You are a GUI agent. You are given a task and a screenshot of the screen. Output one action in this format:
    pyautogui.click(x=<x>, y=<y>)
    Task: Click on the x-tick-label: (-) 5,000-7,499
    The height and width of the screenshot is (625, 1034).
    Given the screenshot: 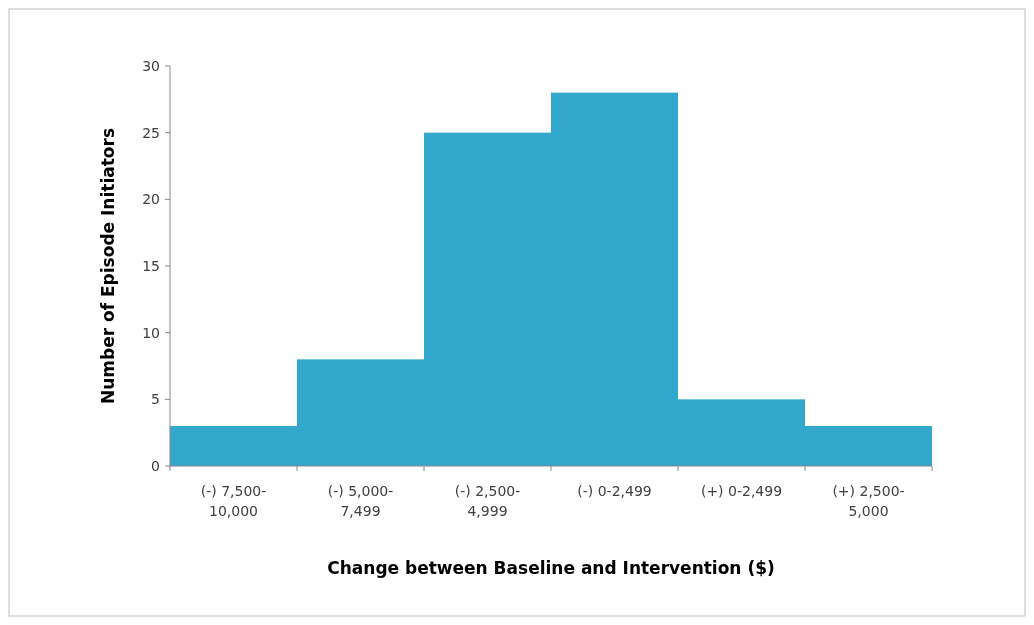 What is the action you would take?
    pyautogui.click(x=360, y=501)
    